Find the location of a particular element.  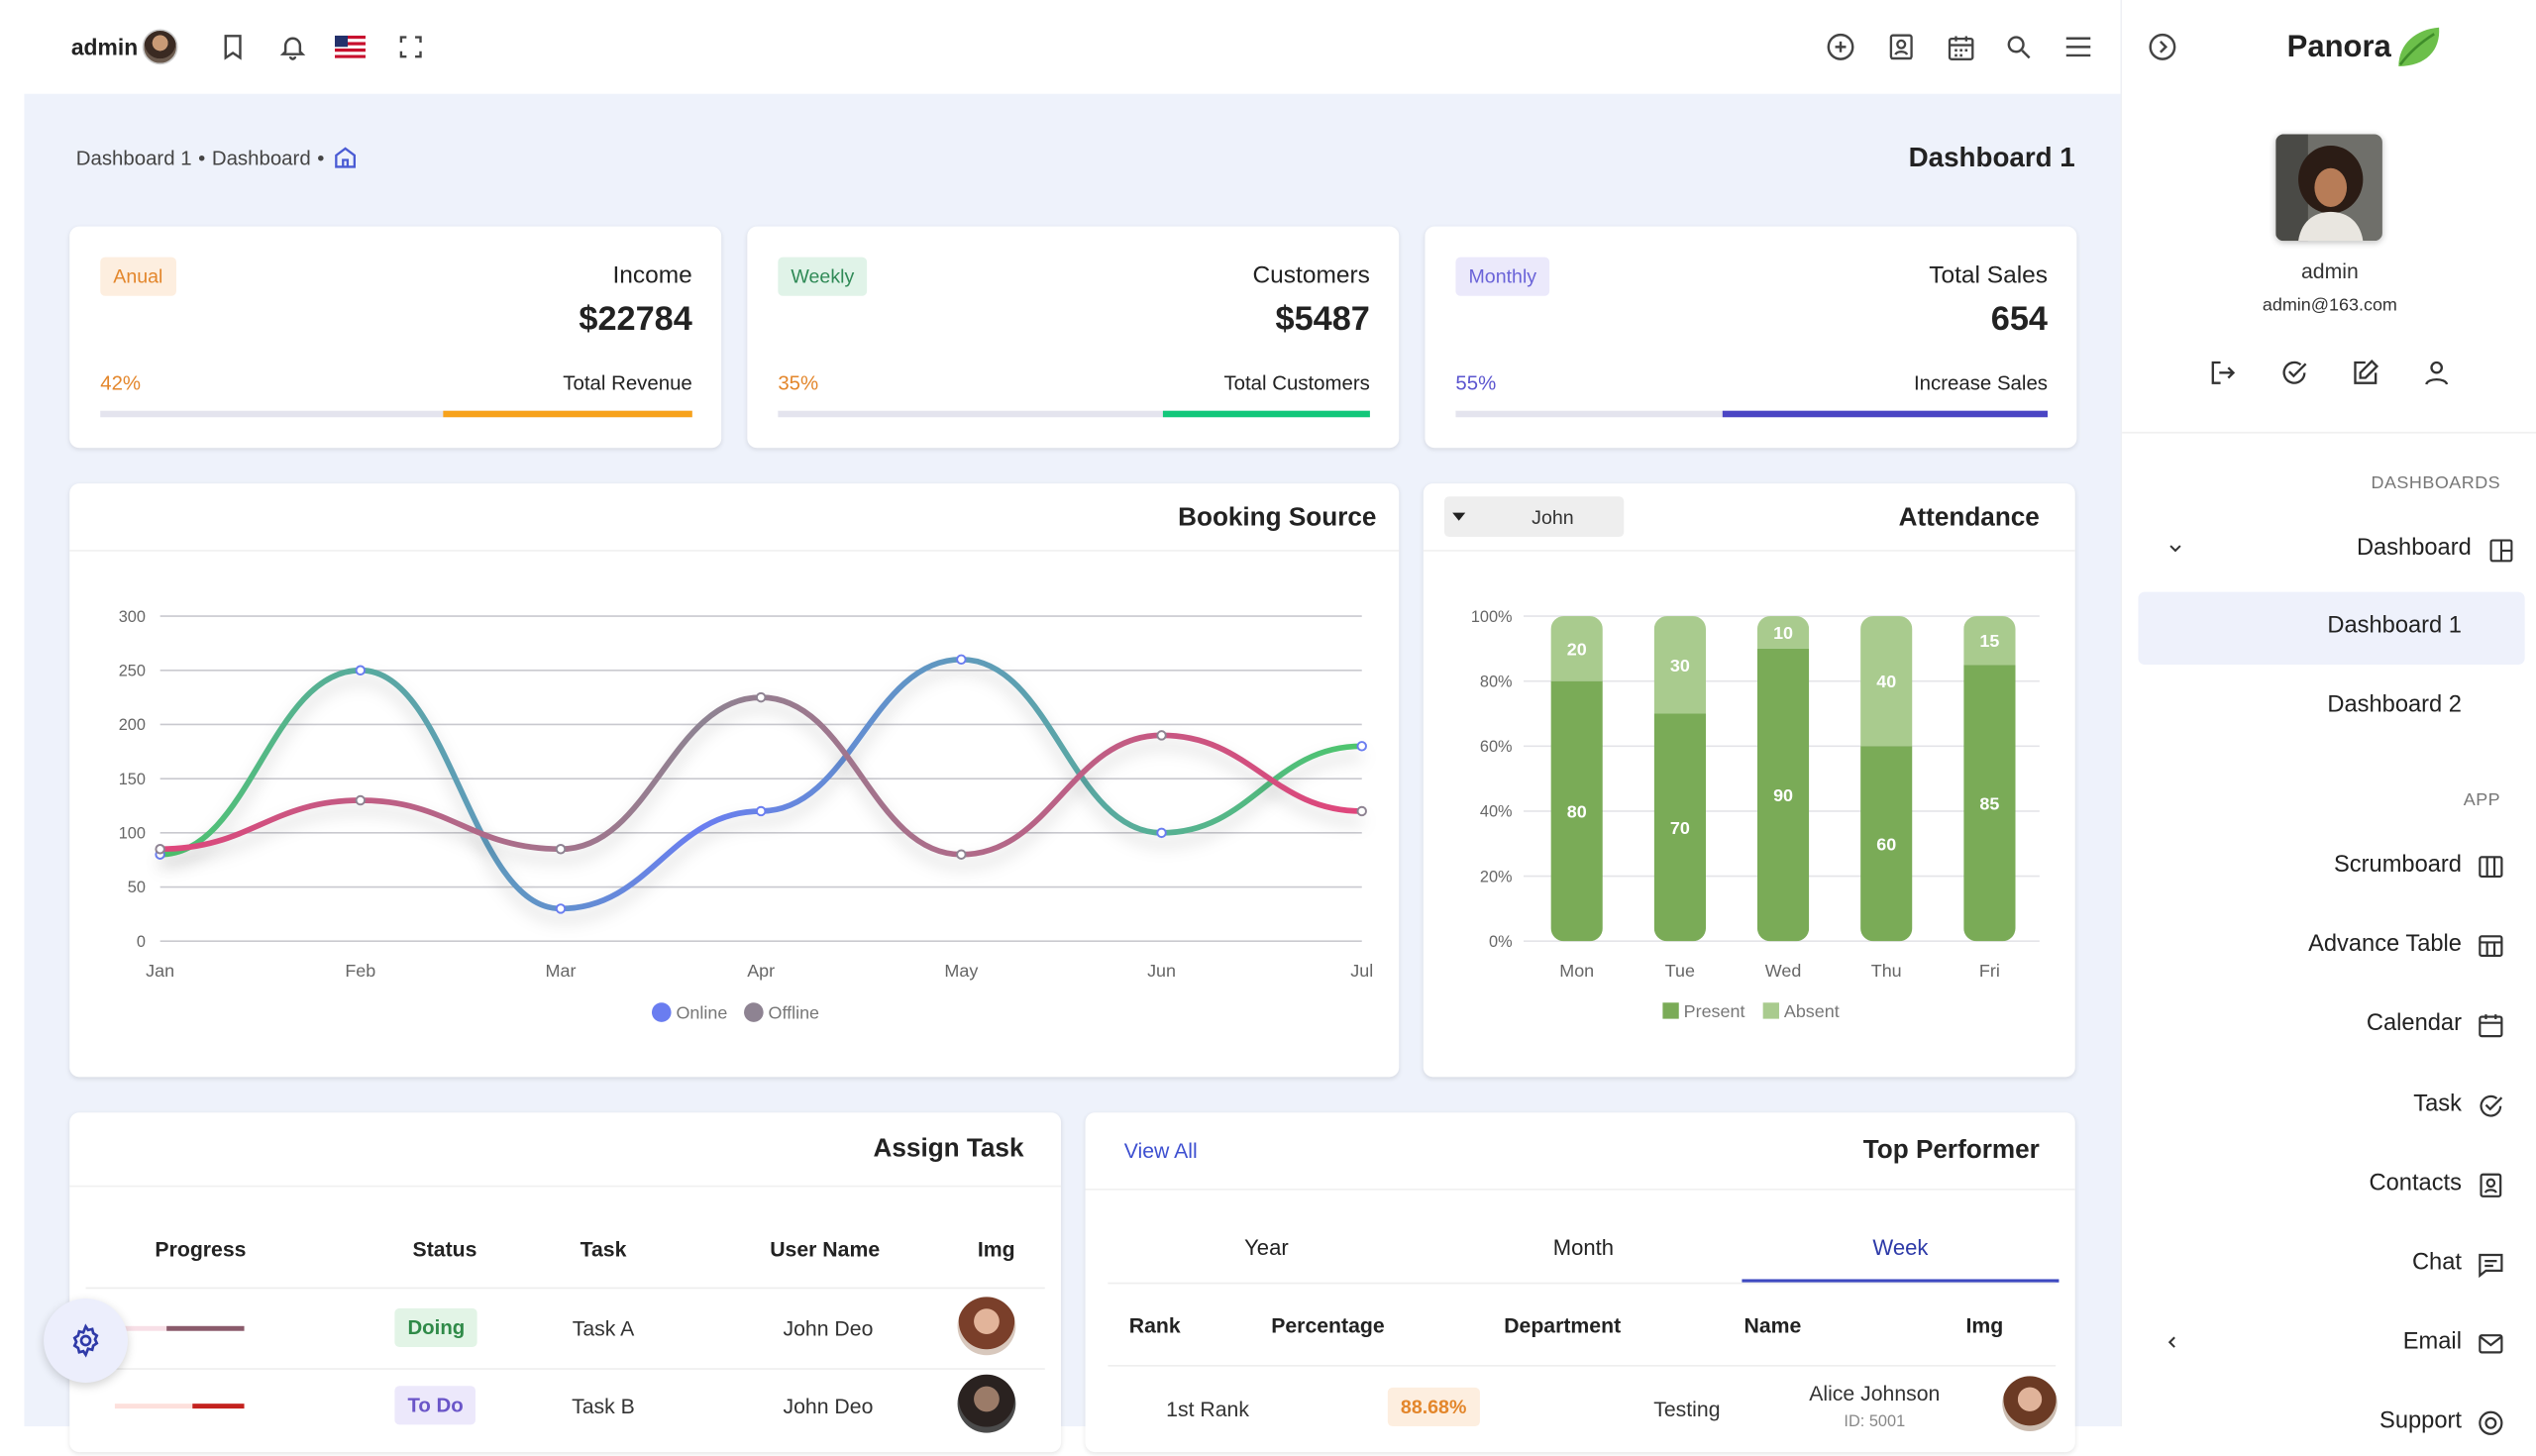

menu-icon is located at coordinates (2078, 46).